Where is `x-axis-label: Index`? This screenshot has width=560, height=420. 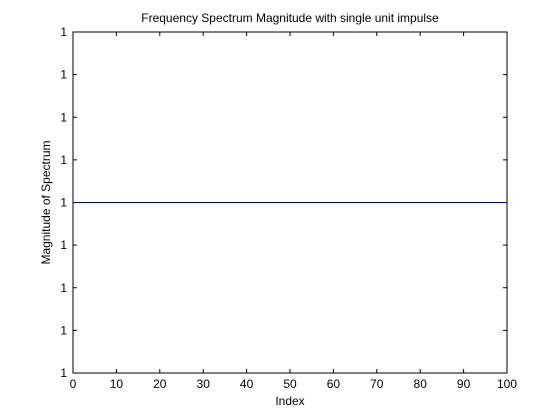 x-axis-label: Index is located at coordinates (289, 401).